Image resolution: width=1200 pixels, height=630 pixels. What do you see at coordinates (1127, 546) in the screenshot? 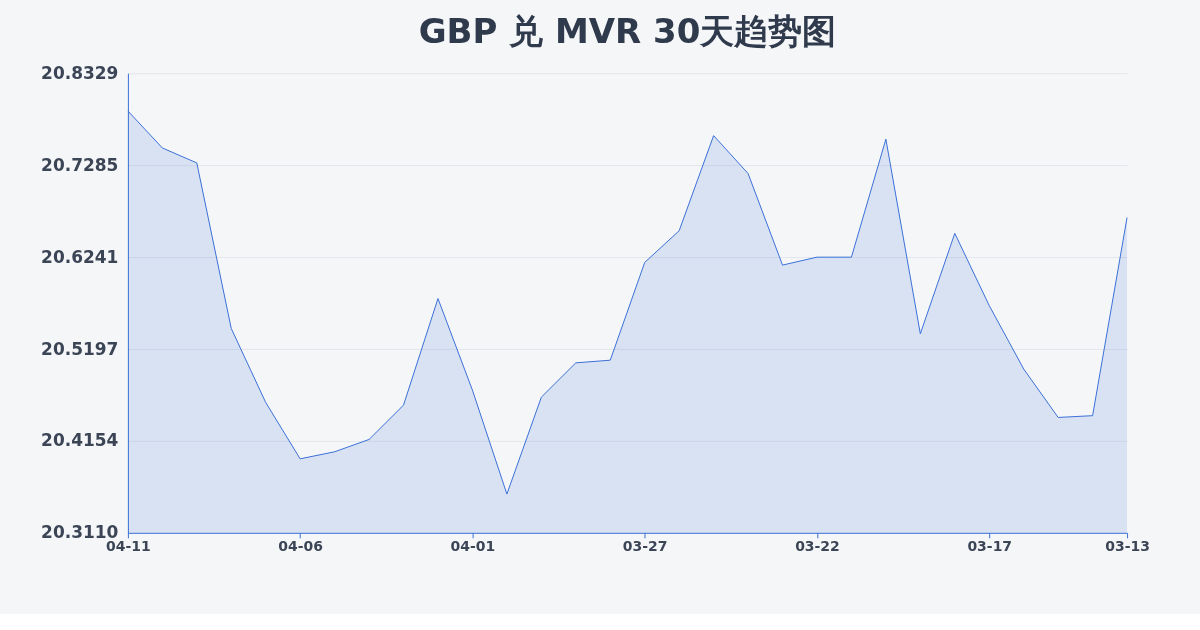
I see `x-tick-label: 03-13` at bounding box center [1127, 546].